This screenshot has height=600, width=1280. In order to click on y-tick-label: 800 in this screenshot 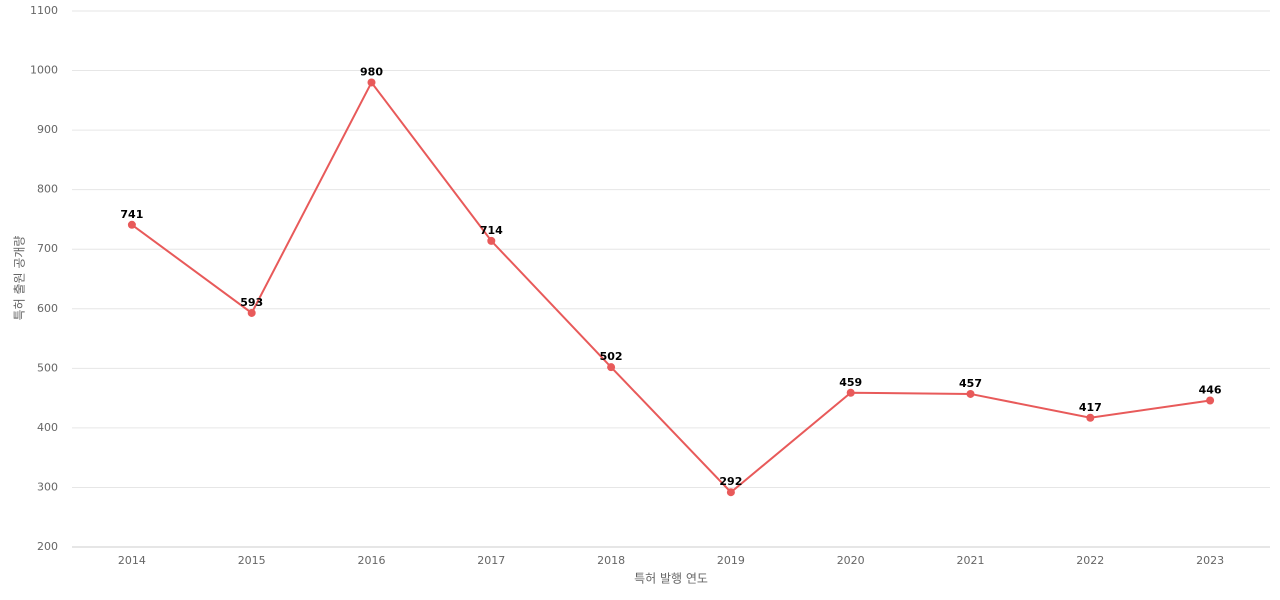, I will do `click(47, 189)`.